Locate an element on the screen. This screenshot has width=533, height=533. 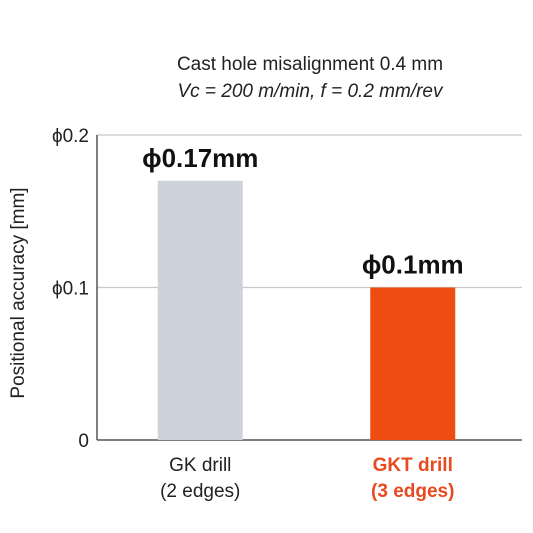
chart-title: Cast hole misalignment 0.4 mm is located at coordinates (310, 64).